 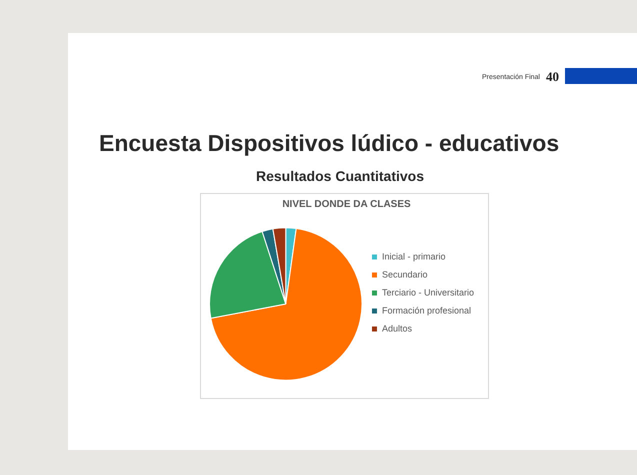 What do you see at coordinates (405, 274) in the screenshot?
I see `legend-label: Secundario` at bounding box center [405, 274].